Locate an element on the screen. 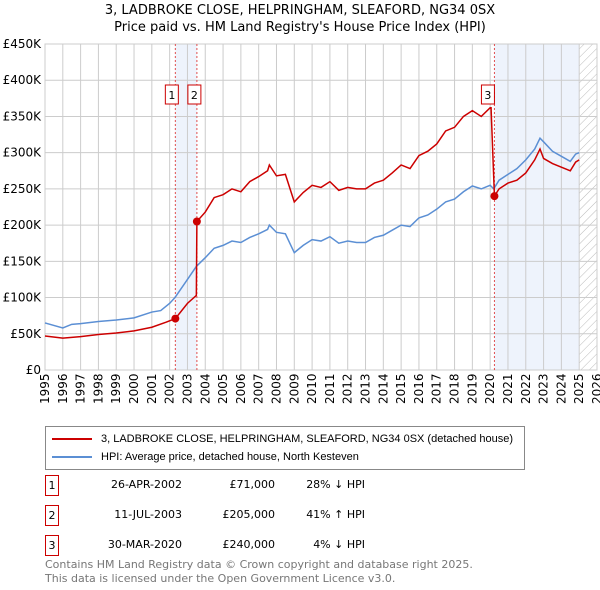 This screenshot has height=590, width=600. sale-badge-label: 1 is located at coordinates (171, 95).